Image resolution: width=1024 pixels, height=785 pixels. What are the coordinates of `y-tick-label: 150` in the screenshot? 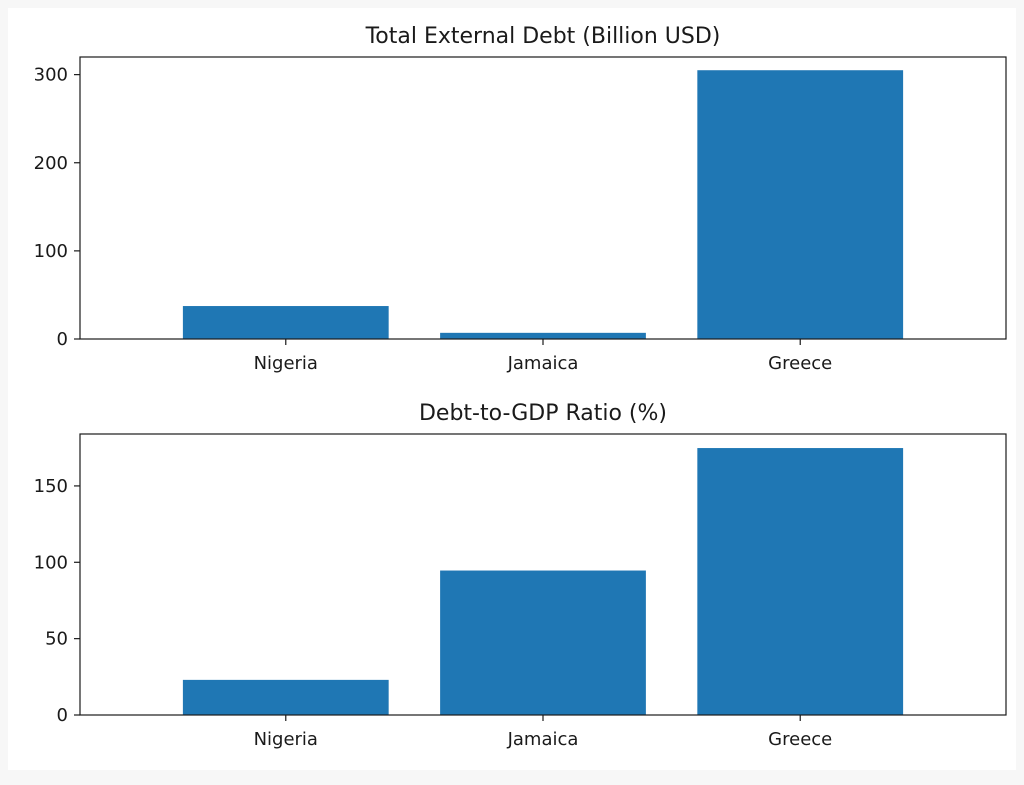 It's located at (51, 486).